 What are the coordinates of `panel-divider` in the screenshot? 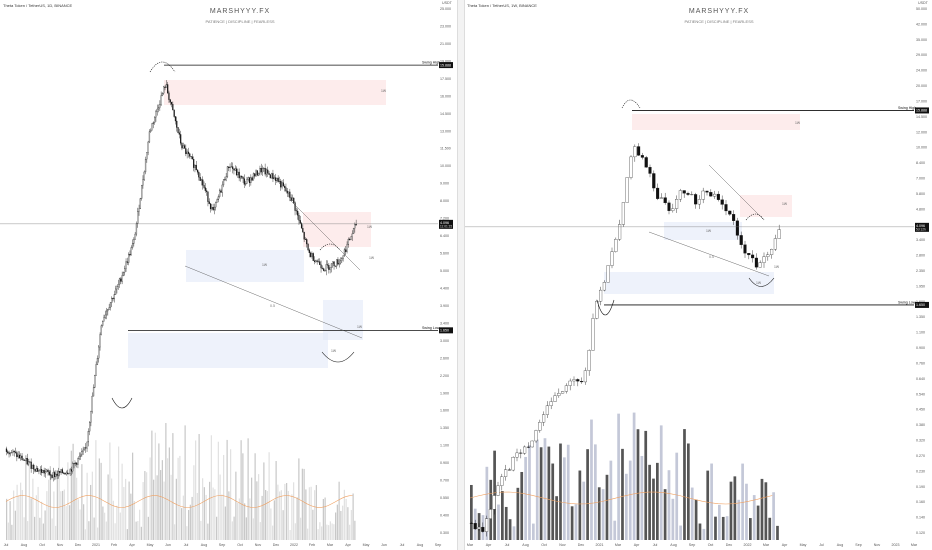 It's located at (461, 275).